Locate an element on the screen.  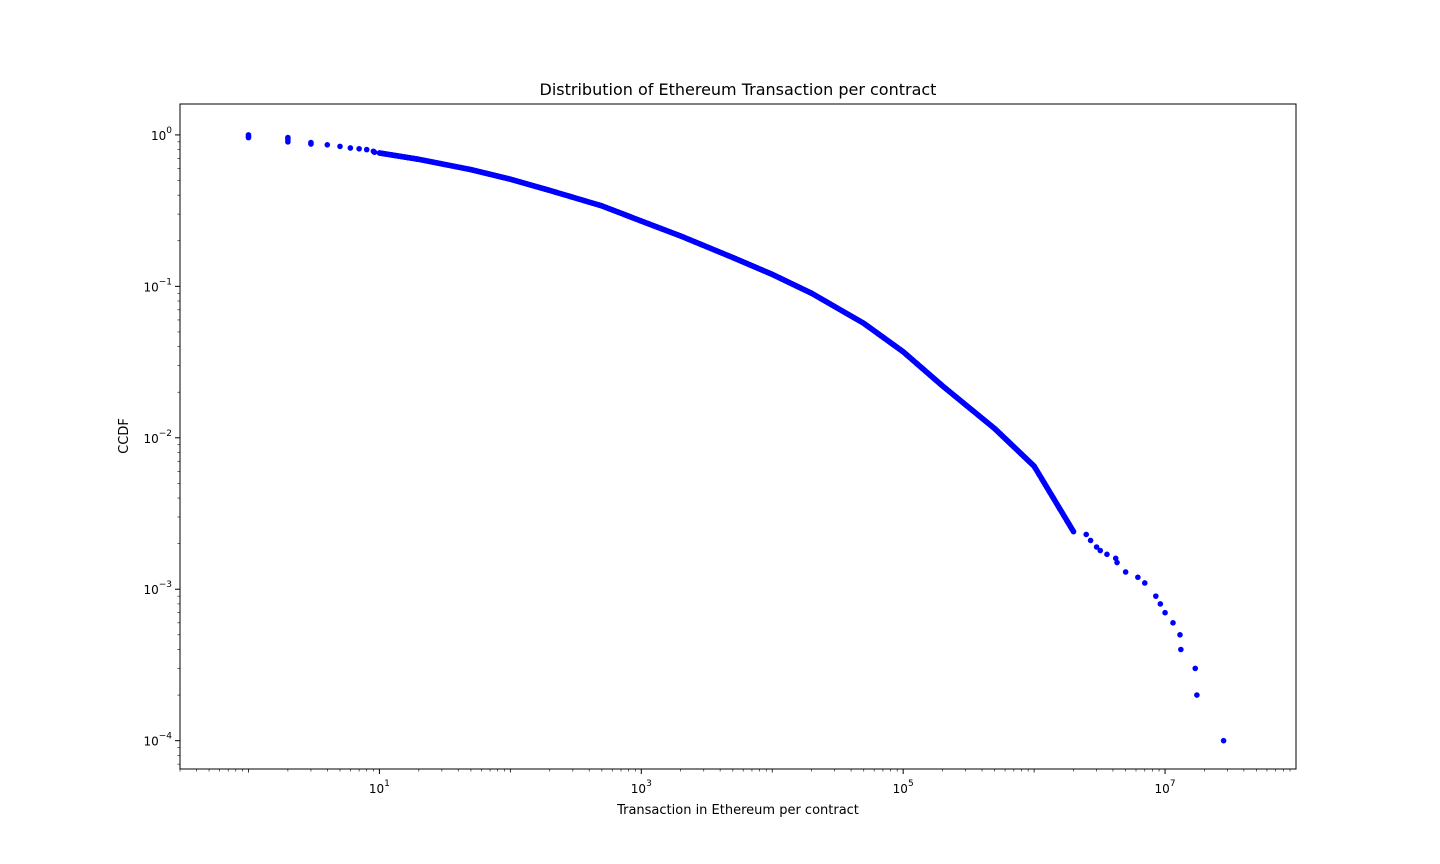
y-axis-ticks: 10⁰ 10⁻¹ 10⁻² 10⁻³ 10⁻⁴ is located at coordinates (161, 445).